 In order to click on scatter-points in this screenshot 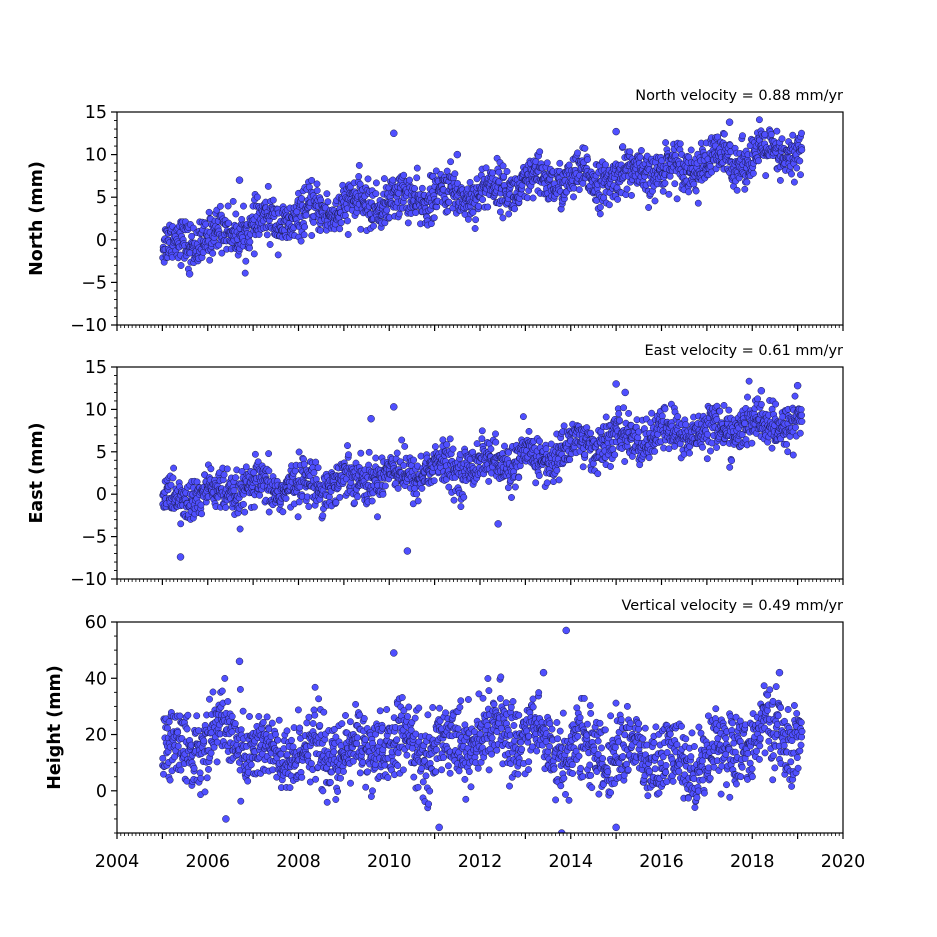, I will do `click(482, 197)`.